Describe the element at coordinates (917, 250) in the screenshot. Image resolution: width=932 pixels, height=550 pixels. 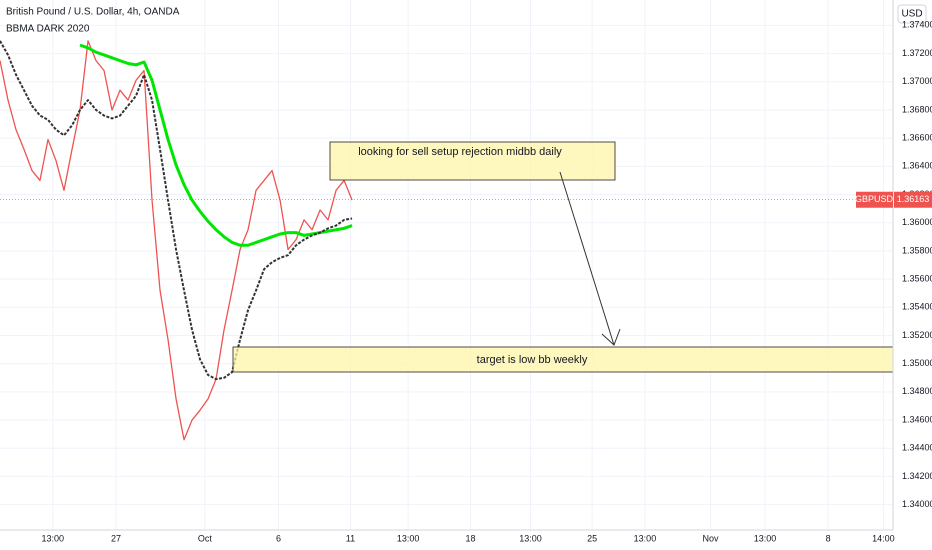
I see `y-tick-label: 1.35800` at that location.